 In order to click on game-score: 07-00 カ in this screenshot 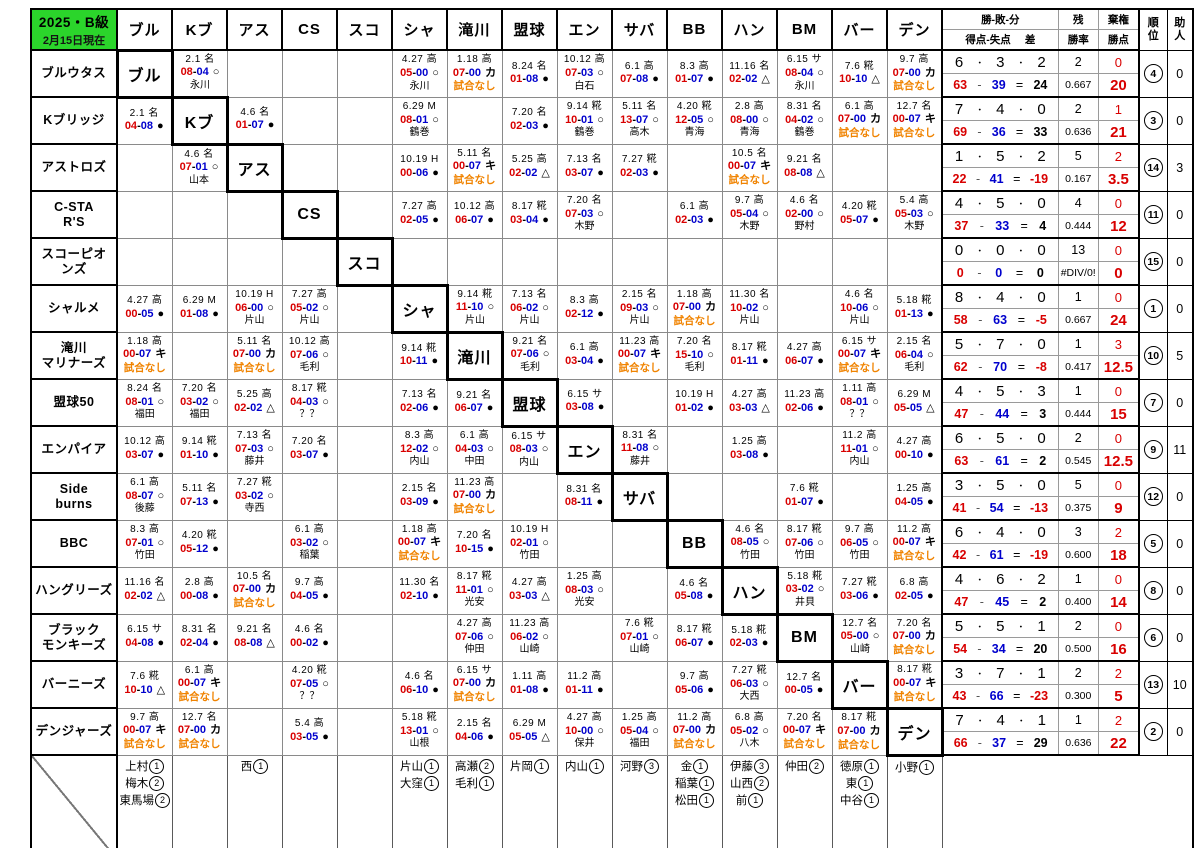, I will do `click(199, 730)`.